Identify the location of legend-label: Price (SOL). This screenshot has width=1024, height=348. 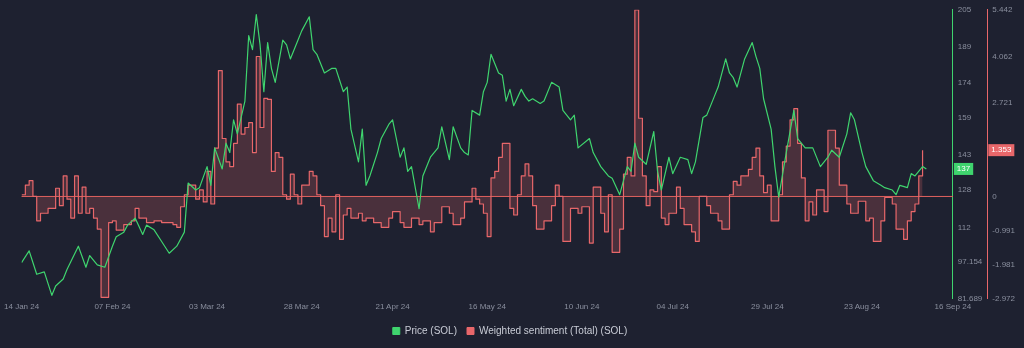
(431, 330).